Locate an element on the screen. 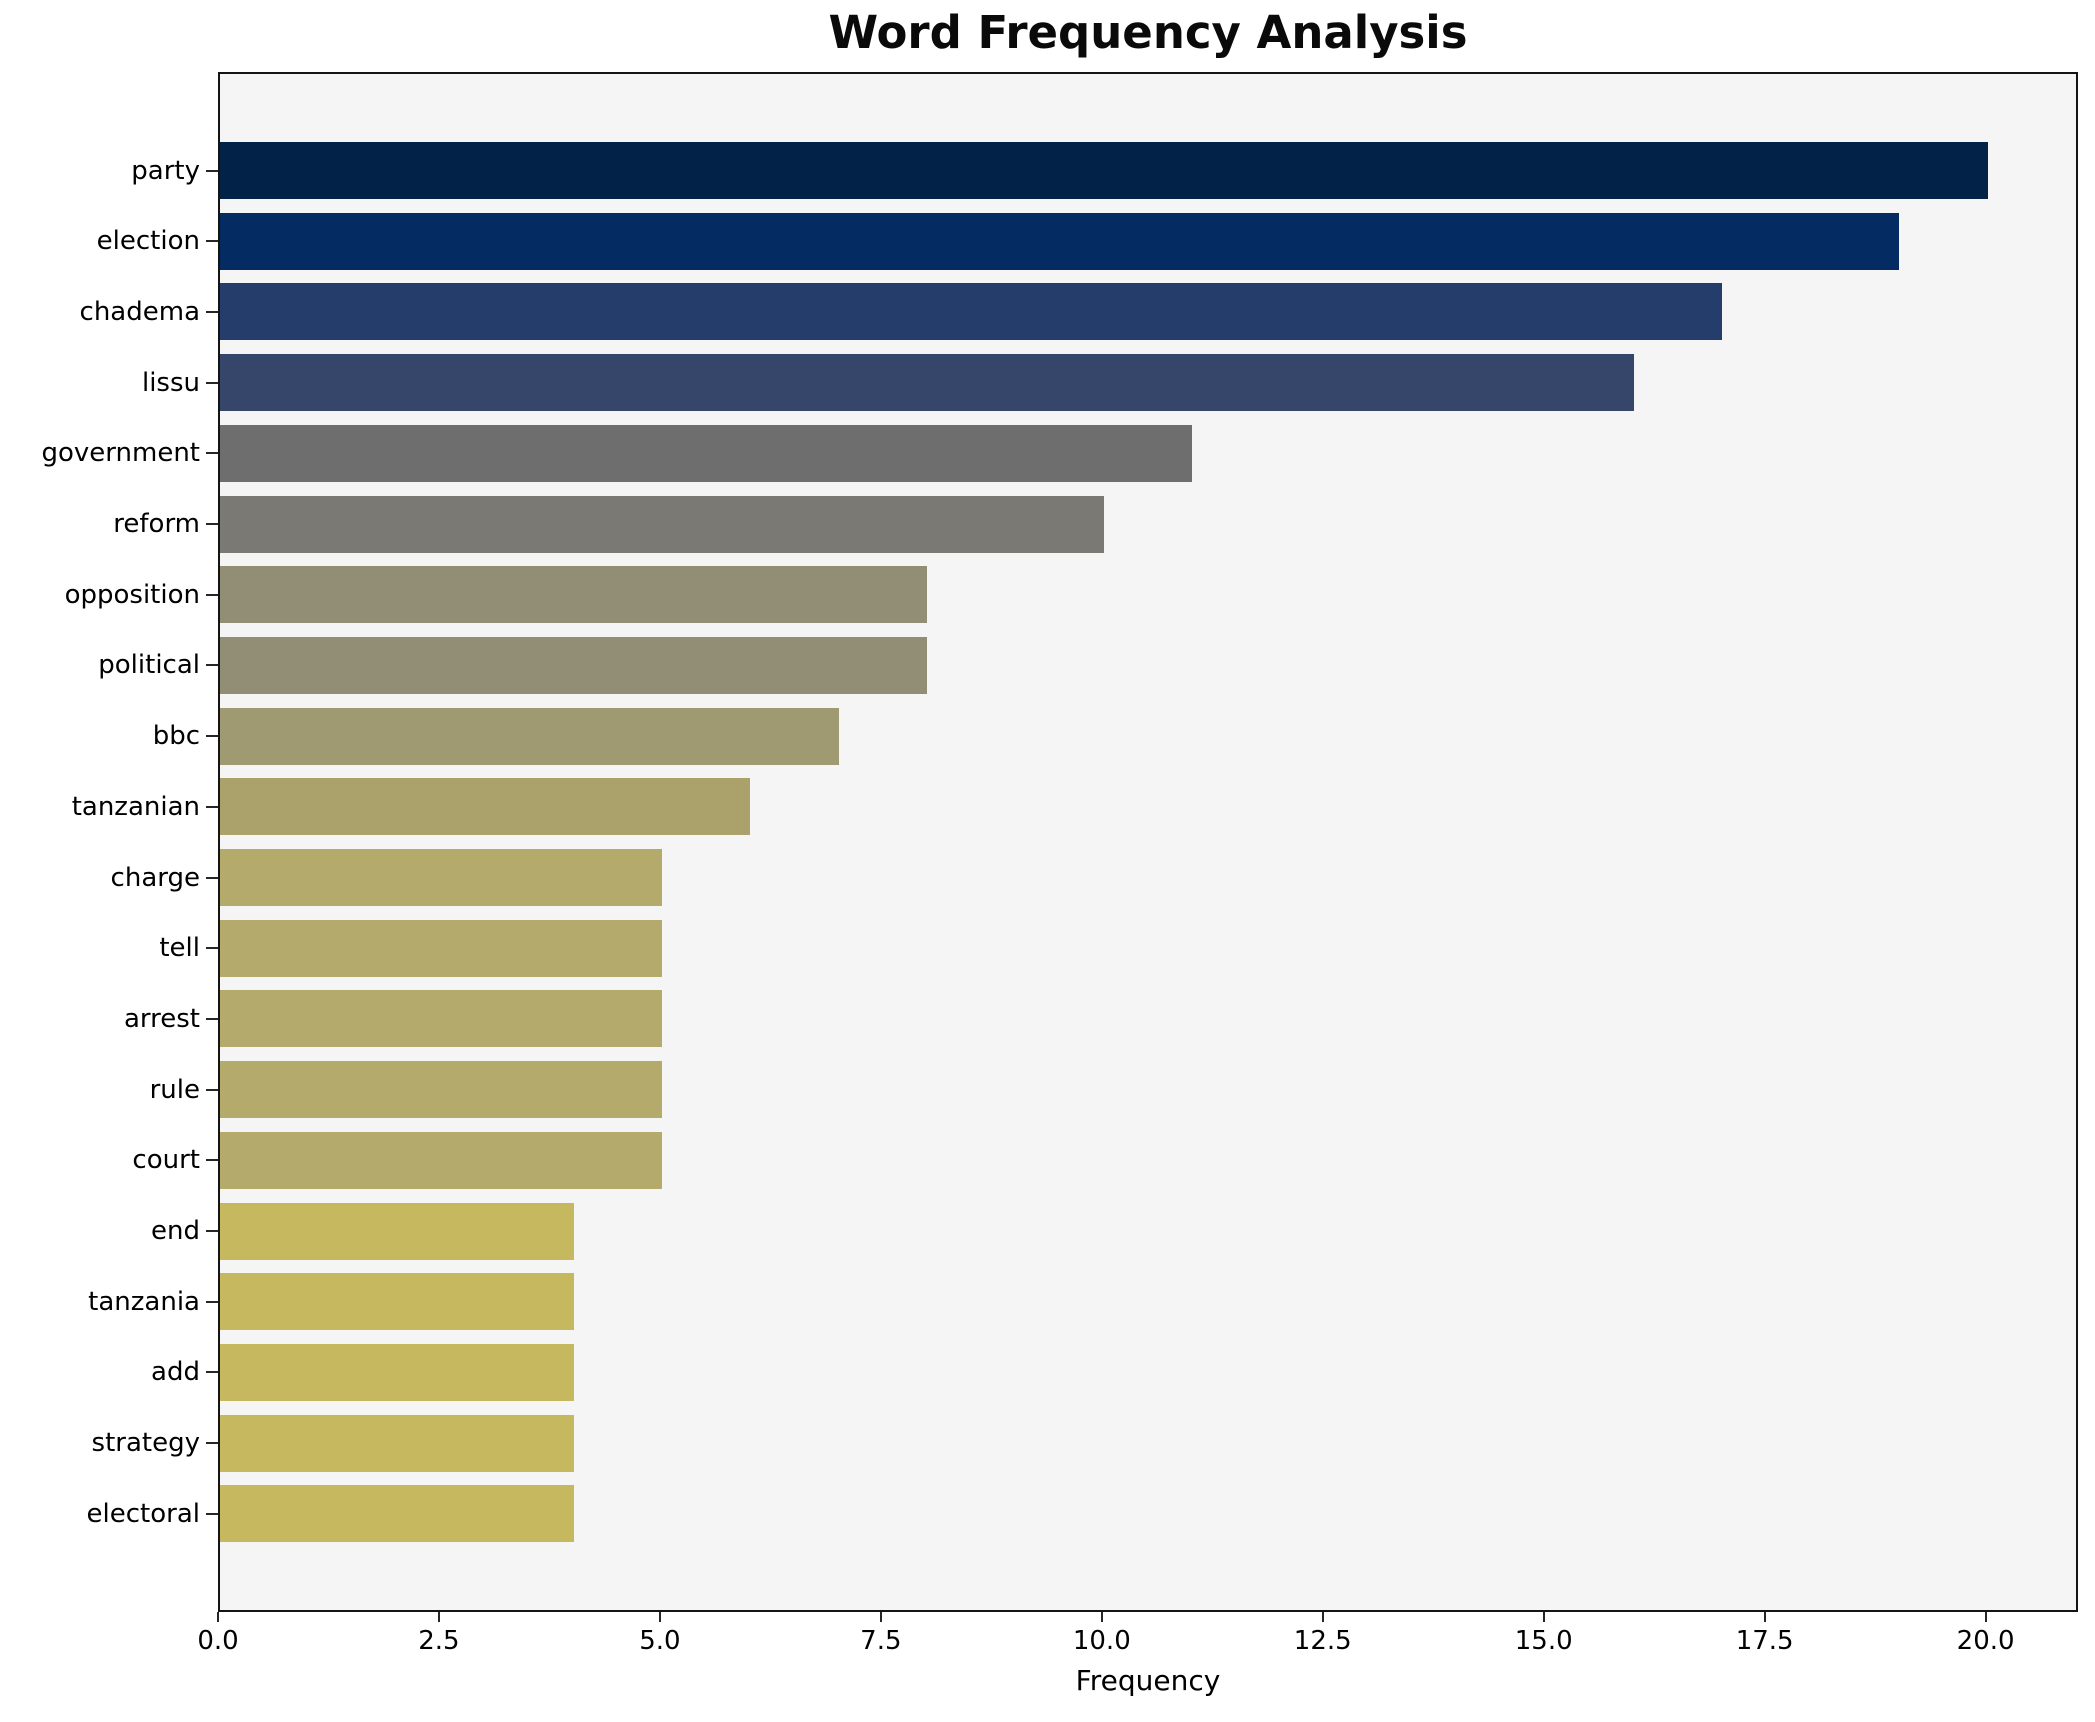 The height and width of the screenshot is (1722, 2095). bar-opposition is located at coordinates (574, 595).